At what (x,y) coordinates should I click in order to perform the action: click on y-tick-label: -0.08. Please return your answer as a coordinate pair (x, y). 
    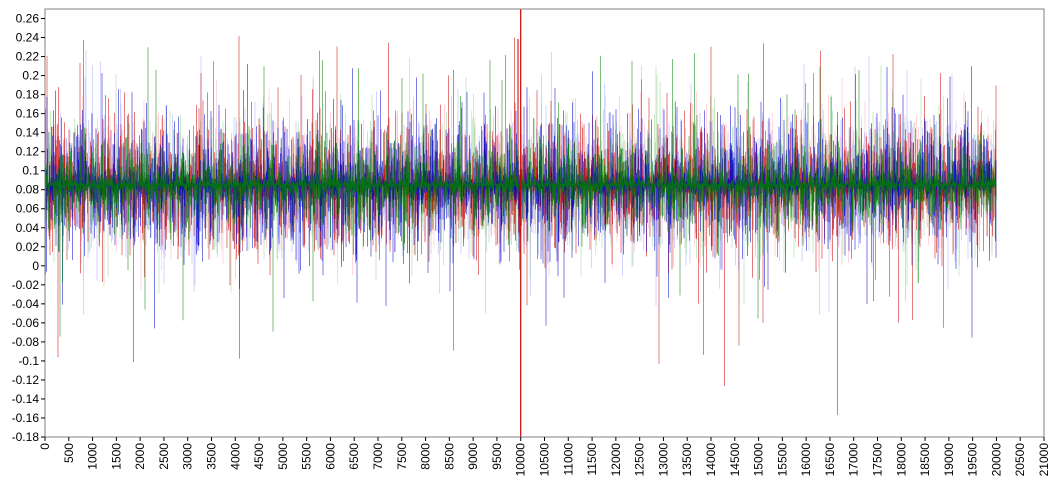
    Looking at the image, I should click on (26, 342).